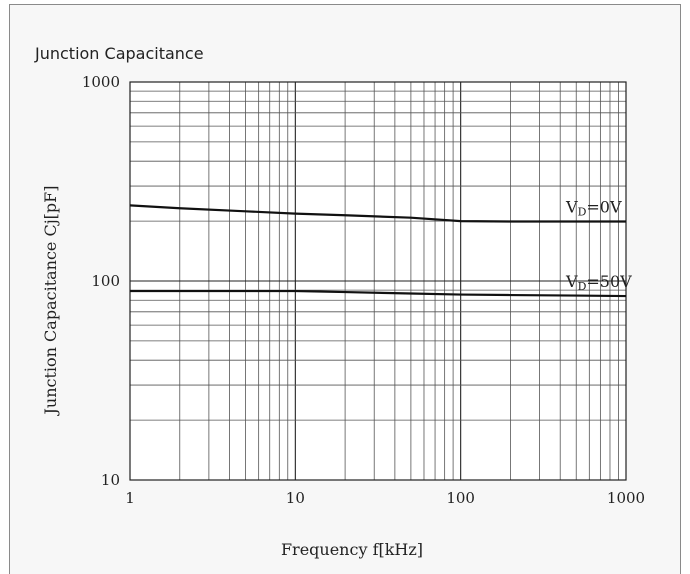 This screenshot has width=690, height=574. I want to click on y-tick-label: 1000, so click(101, 82).